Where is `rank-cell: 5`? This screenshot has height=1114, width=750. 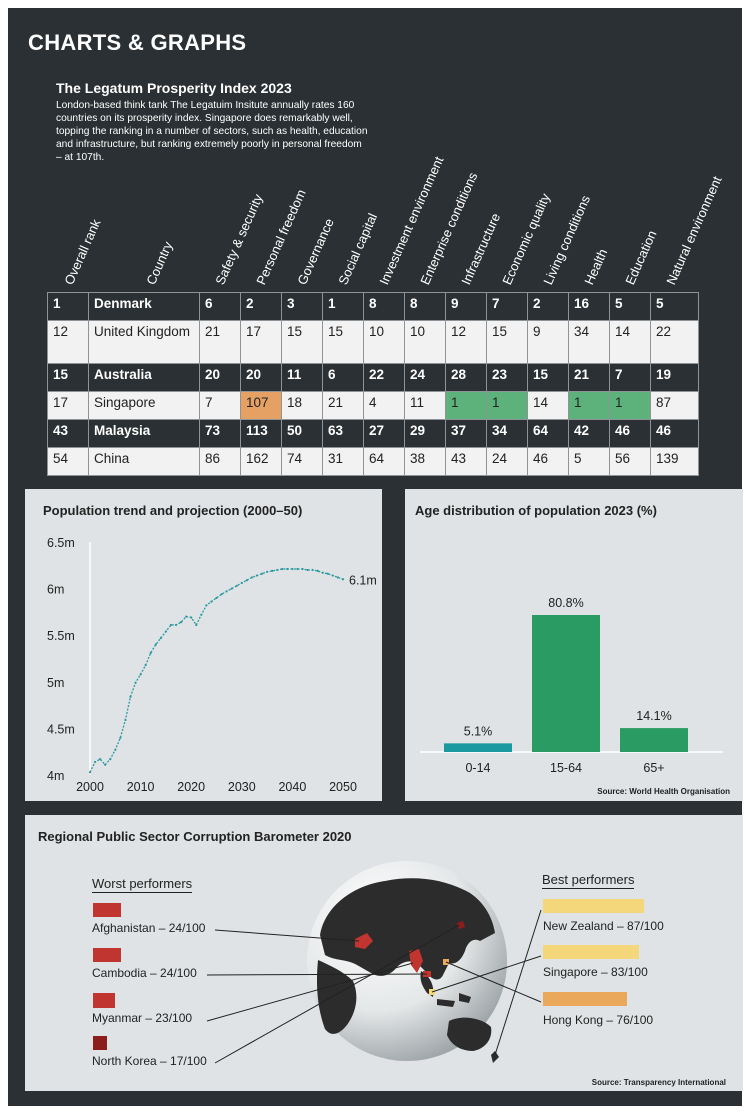
rank-cell: 5 is located at coordinates (630, 306).